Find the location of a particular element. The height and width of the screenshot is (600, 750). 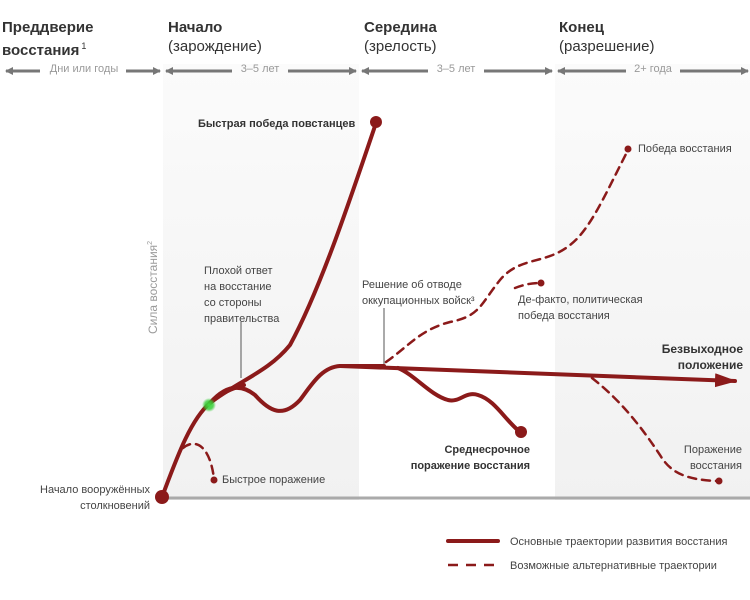

trajectory-mid-defeat is located at coordinates (459, 400).